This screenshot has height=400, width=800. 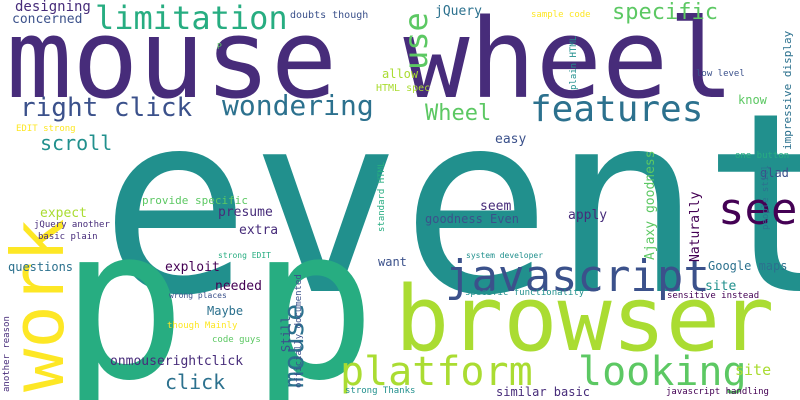 I want to click on cloud-word: specific, so click(x=665, y=12).